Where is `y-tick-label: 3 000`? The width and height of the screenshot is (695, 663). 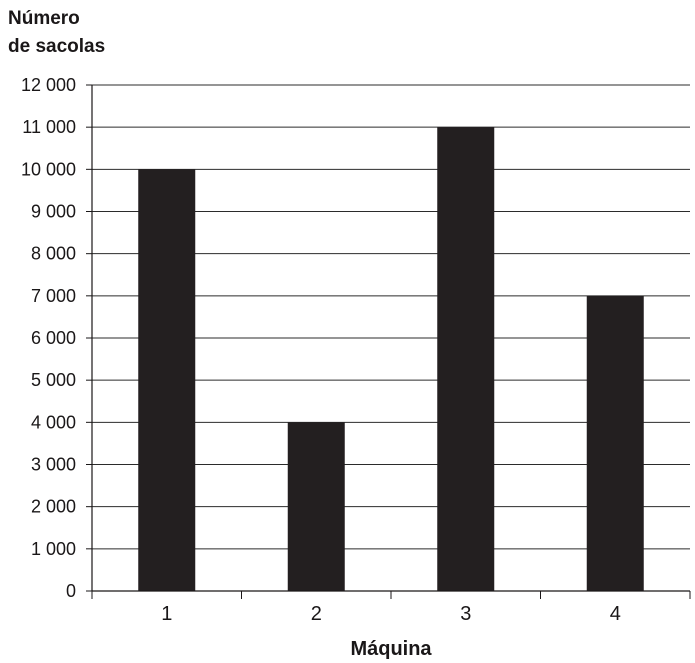
y-tick-label: 3 000 is located at coordinates (53, 465).